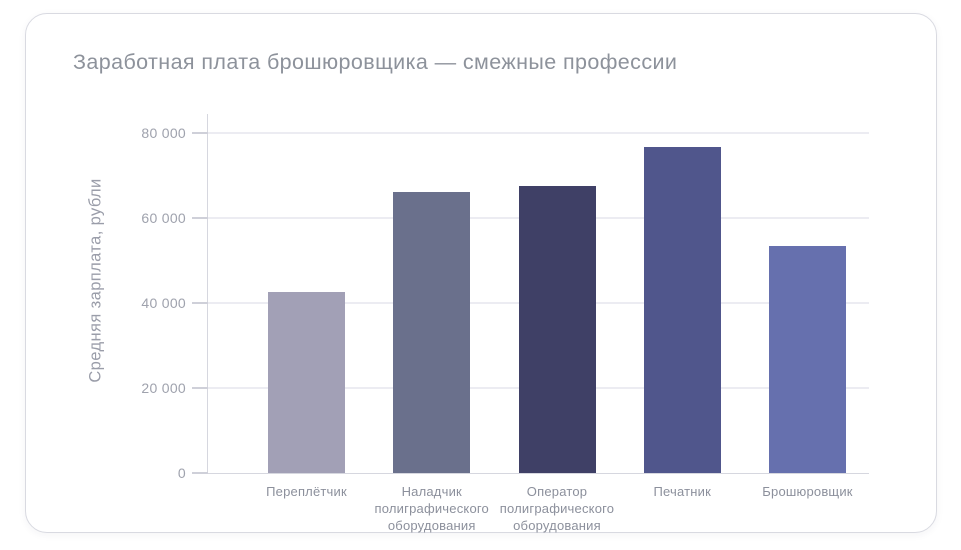 This screenshot has height=550, width=961. Describe the element at coordinates (181, 473) in the screenshot. I see `y-tick-label: 0` at that location.